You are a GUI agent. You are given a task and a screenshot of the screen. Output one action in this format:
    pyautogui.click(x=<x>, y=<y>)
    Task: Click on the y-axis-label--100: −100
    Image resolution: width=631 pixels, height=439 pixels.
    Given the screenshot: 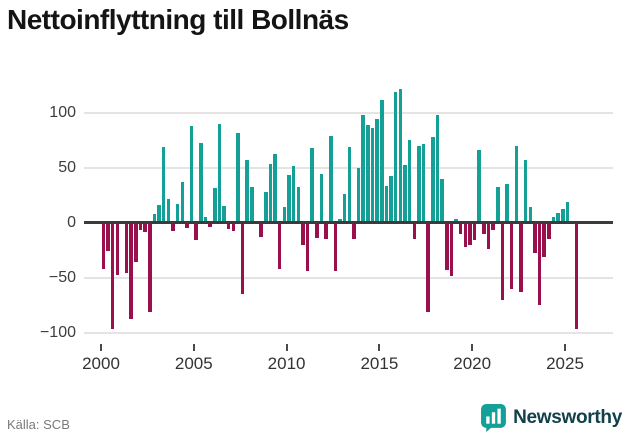 What is the action you would take?
    pyautogui.click(x=57, y=332)
    